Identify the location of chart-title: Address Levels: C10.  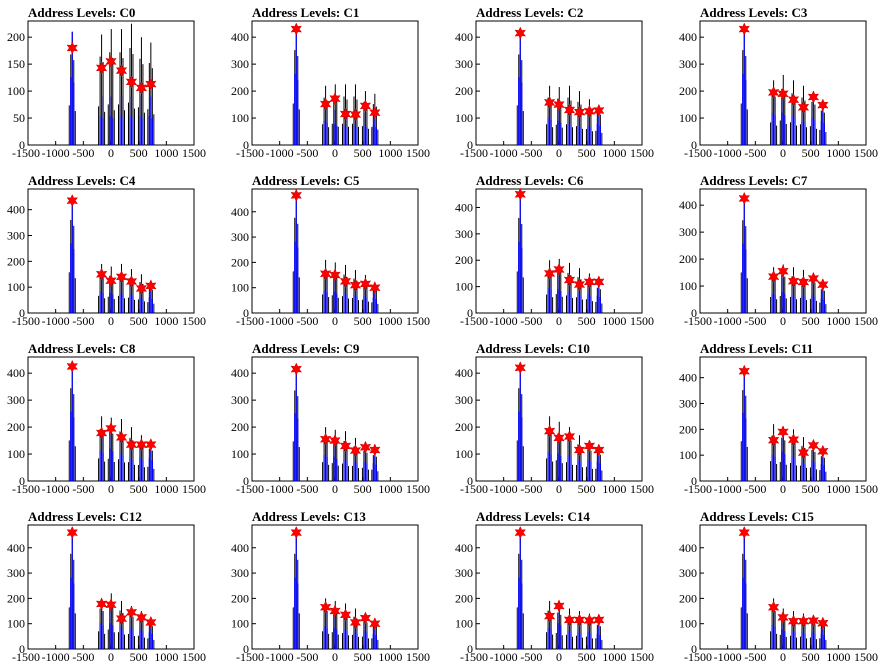
(533, 348).